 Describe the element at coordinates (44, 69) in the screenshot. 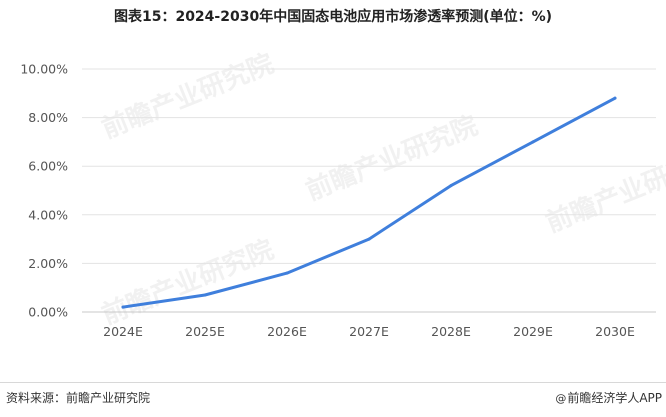

I see `y-tick-label: 10.00%` at that location.